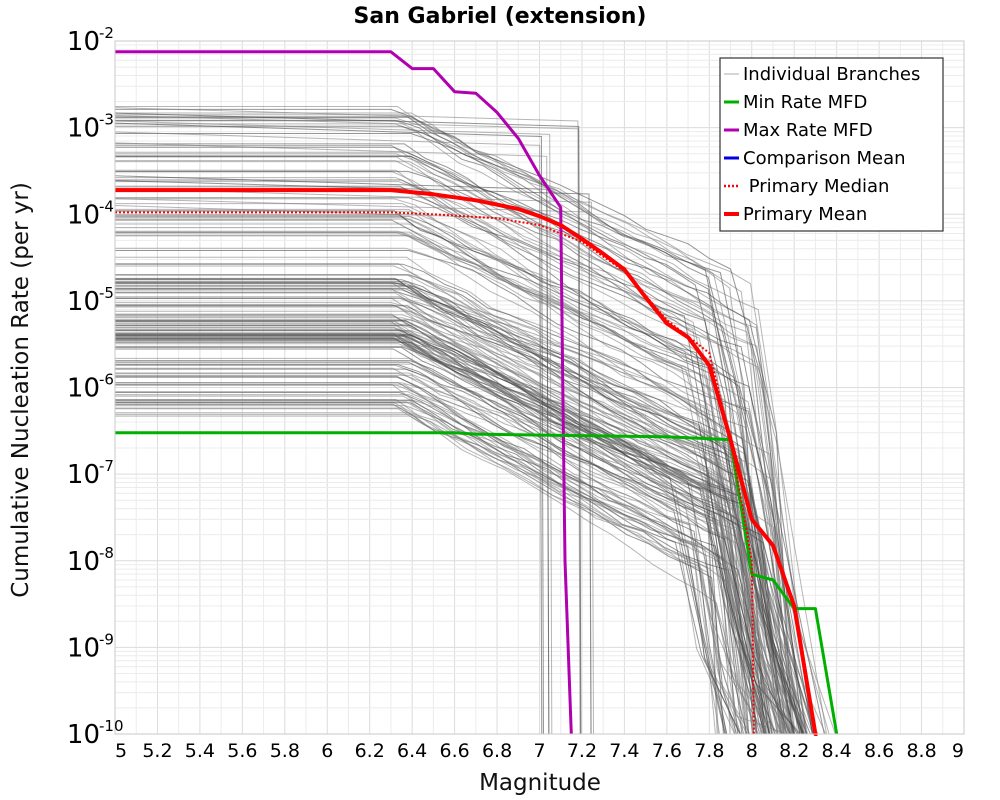 Image resolution: width=1000 pixels, height=800 pixels. I want to click on x-axis-label: Magnitude, so click(540, 783).